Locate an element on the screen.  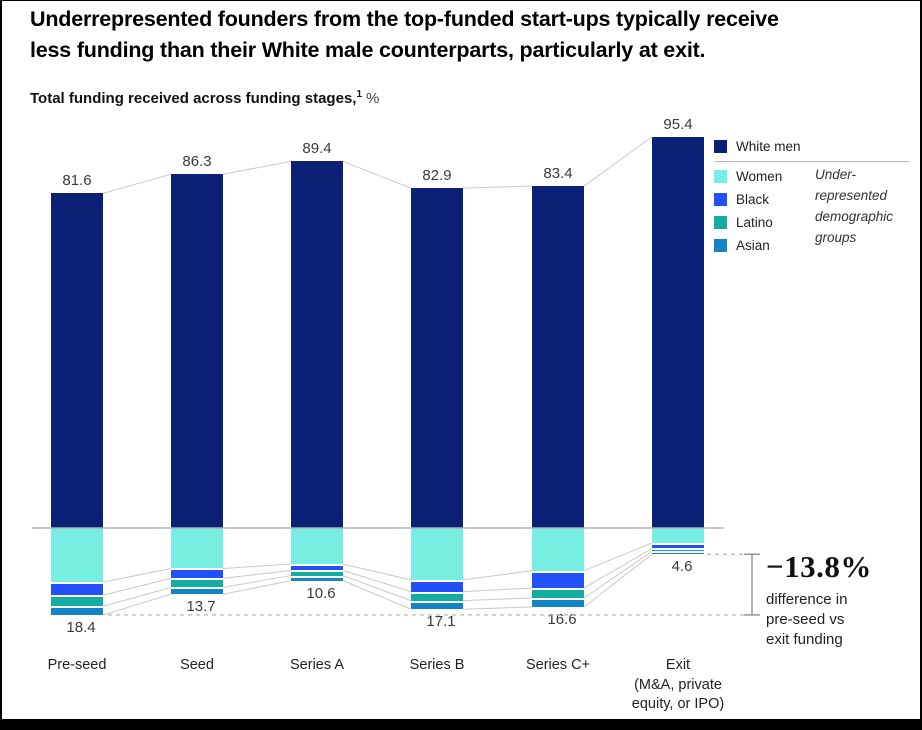
legend-item-women: Women is located at coordinates (814, 176).